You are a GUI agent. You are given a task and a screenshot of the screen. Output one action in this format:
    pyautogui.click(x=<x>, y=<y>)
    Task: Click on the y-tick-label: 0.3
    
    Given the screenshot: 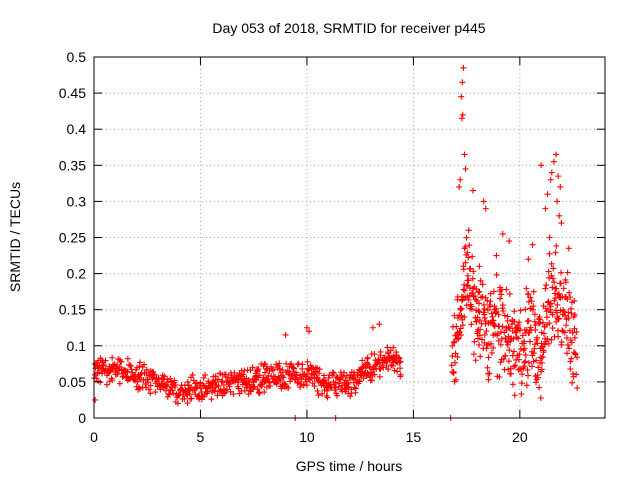 What is the action you would take?
    pyautogui.click(x=77, y=201)
    